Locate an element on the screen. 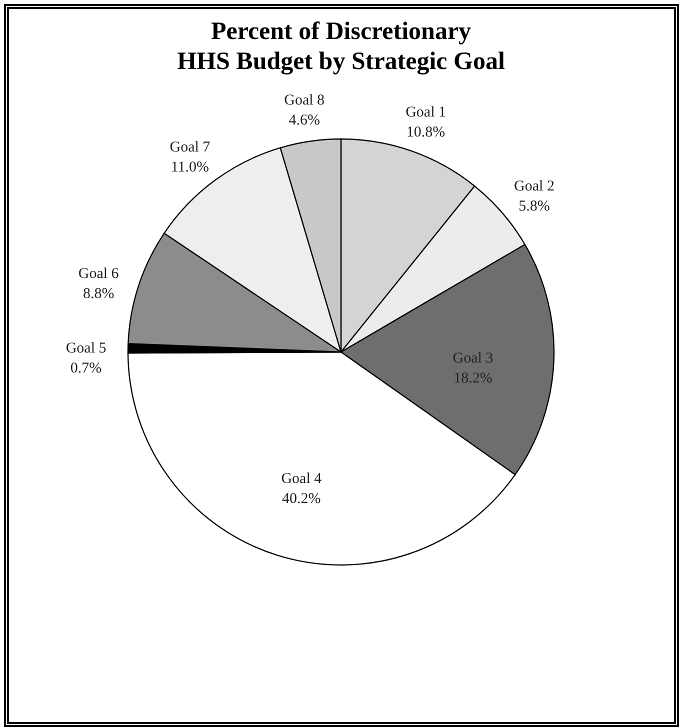  slice-label: Goal 8 is located at coordinates (304, 100).